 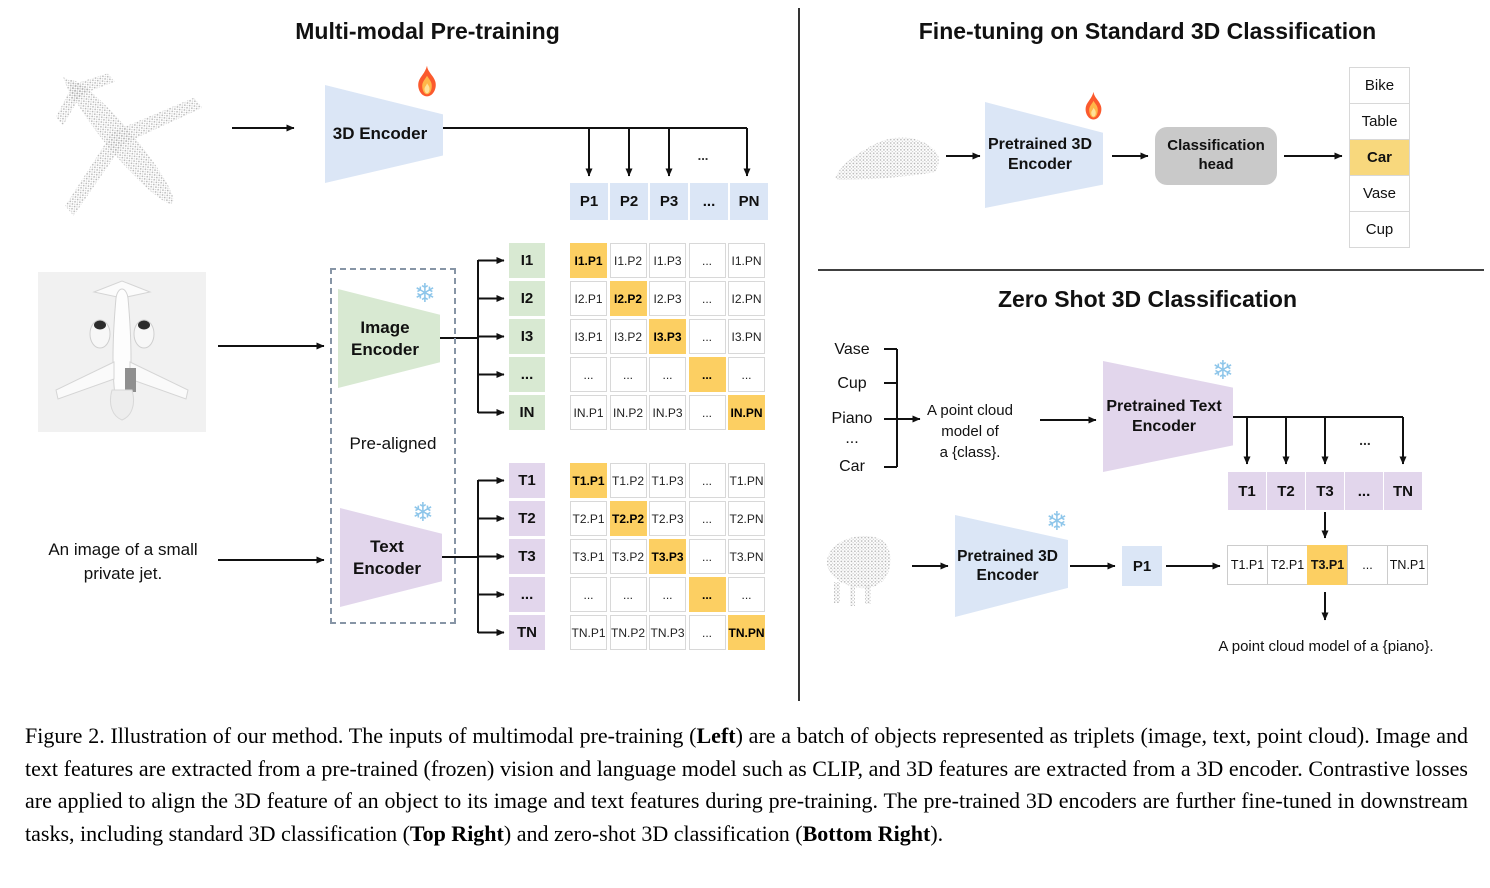 What do you see at coordinates (122, 352) in the screenshot?
I see `airplane-image` at bounding box center [122, 352].